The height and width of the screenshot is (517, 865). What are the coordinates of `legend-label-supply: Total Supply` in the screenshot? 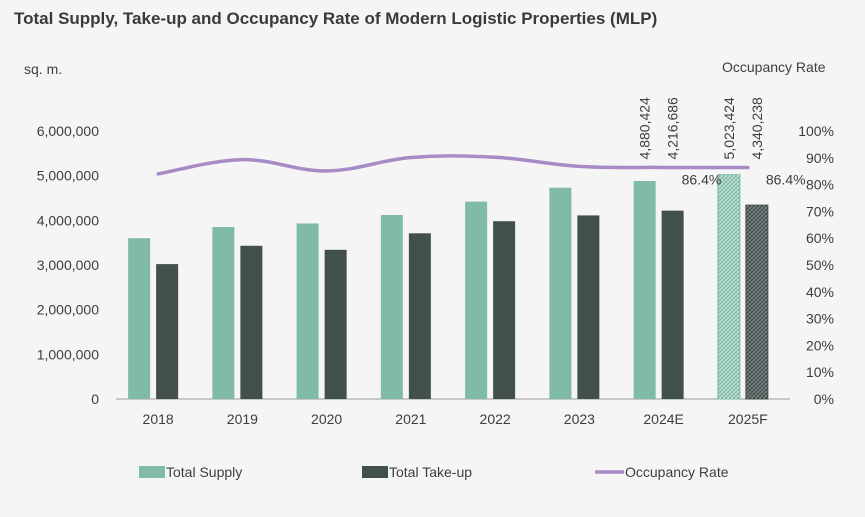 It's located at (204, 472).